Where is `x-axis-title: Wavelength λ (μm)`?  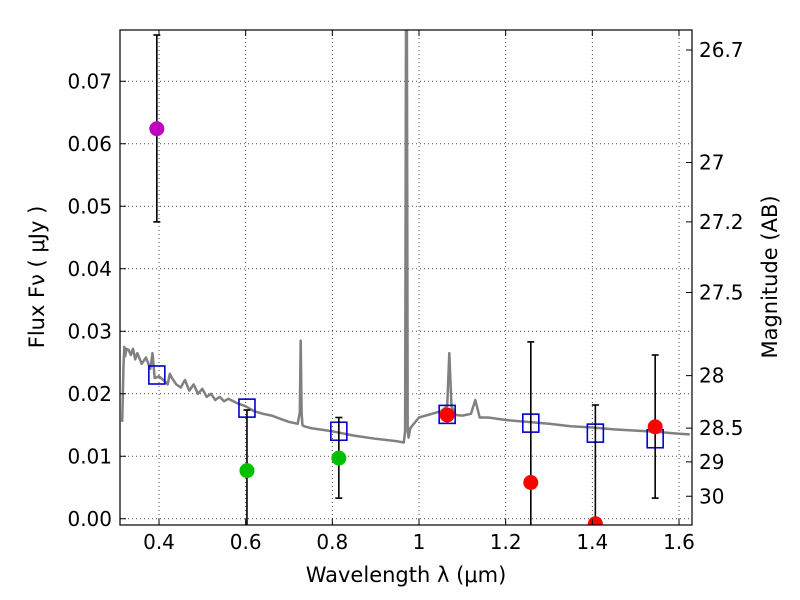
x-axis-title: Wavelength λ (μm) is located at coordinates (406, 575).